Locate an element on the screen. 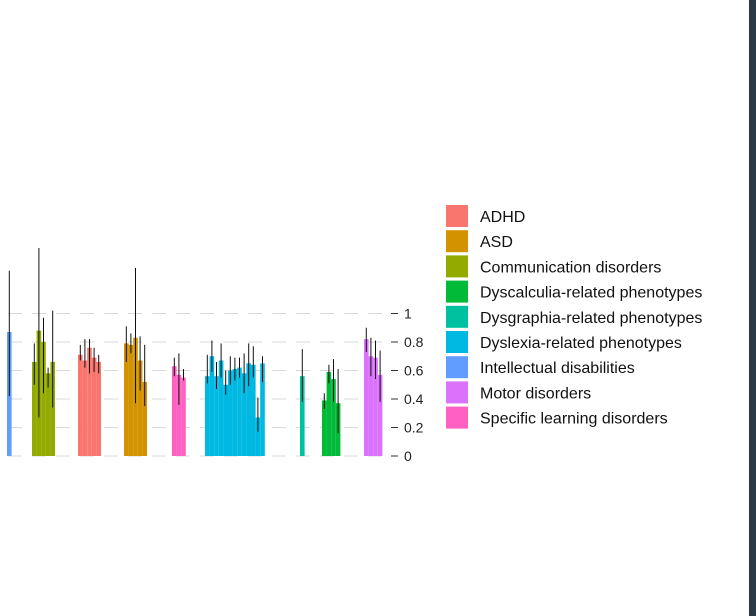  y-tick-label: 1 is located at coordinates (408, 314).